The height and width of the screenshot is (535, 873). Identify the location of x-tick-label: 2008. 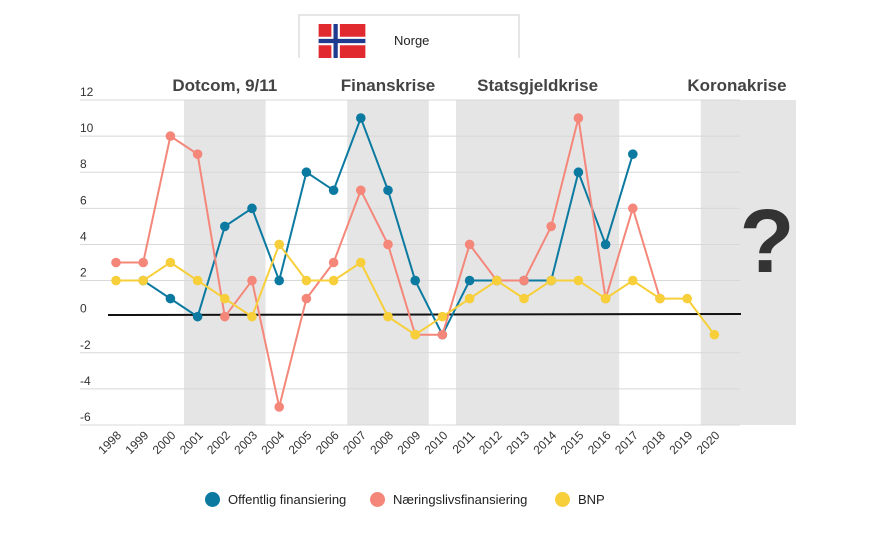
(381, 442).